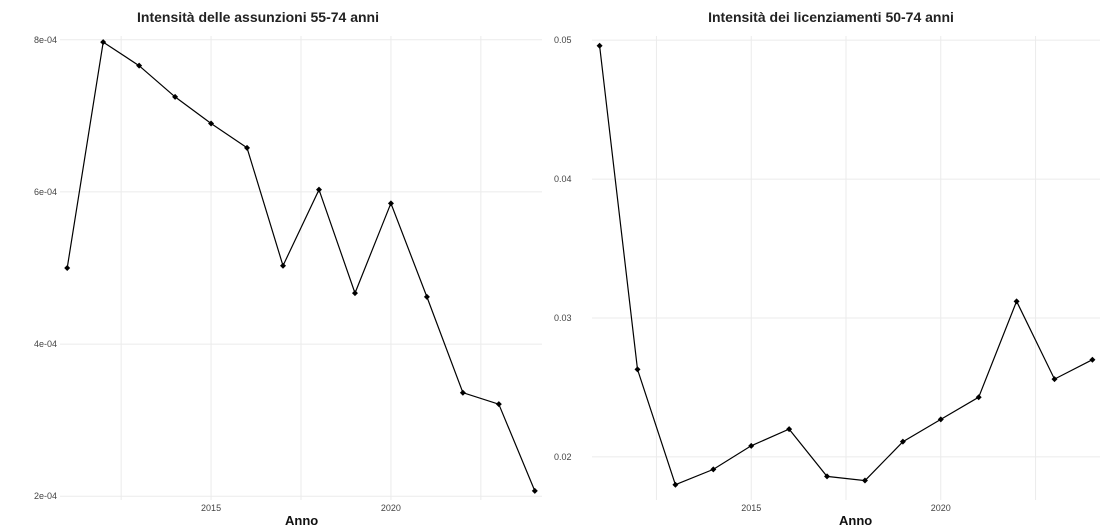  Describe the element at coordinates (831, 17) in the screenshot. I see `chart-title: Intensità dei licenziamenti 50-74 anni` at that location.